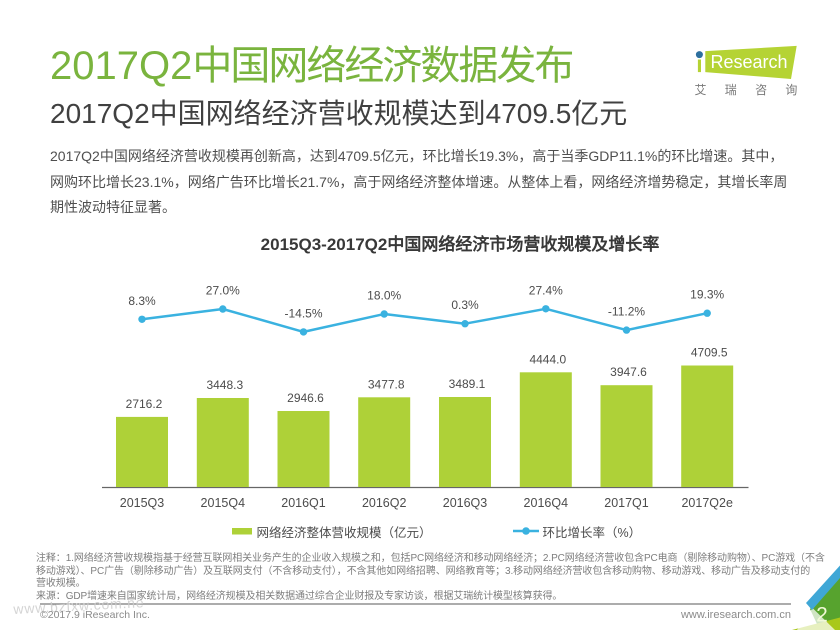 The width and height of the screenshot is (840, 630). What do you see at coordinates (386, 384) in the screenshot?
I see `svg-text: 3477.8` at bounding box center [386, 384].